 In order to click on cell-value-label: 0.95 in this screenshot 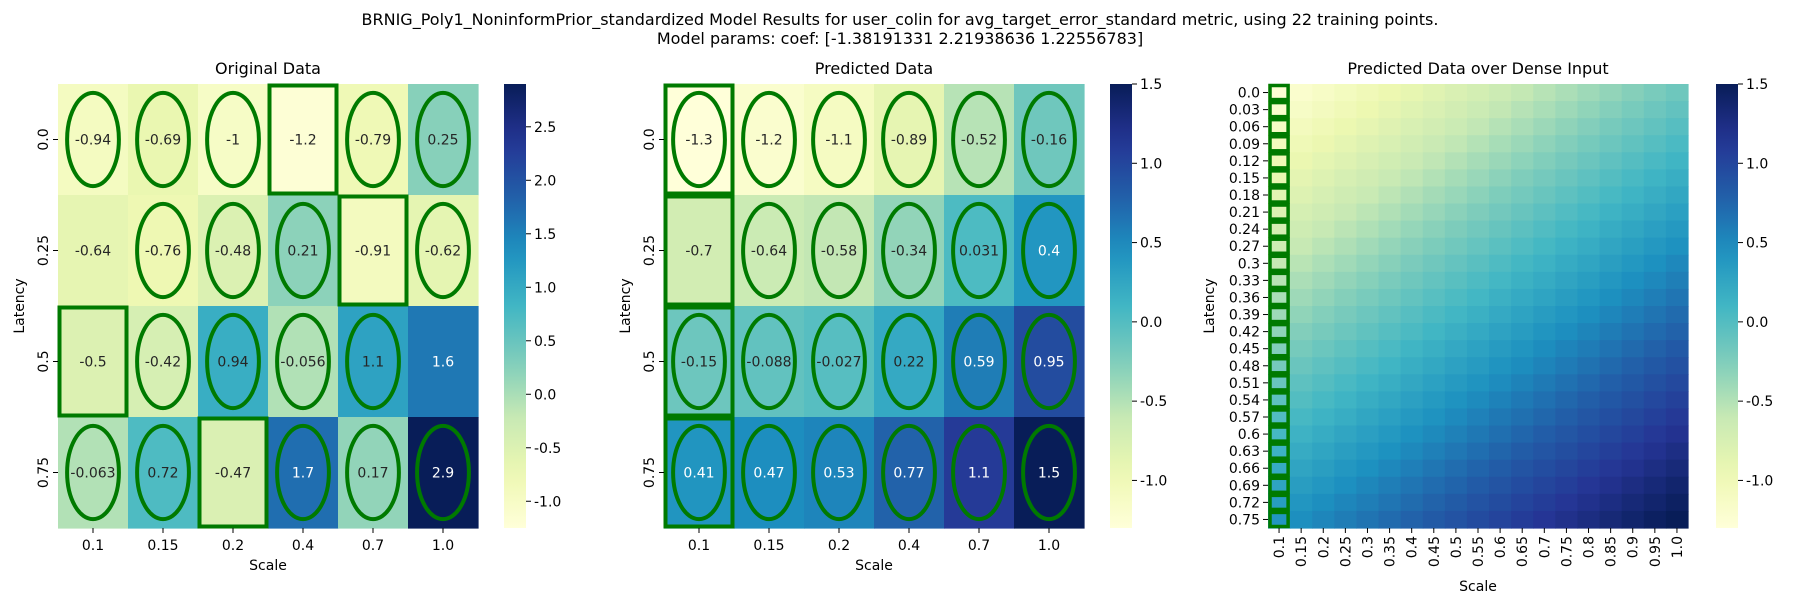, I will do `click(1048, 363)`.